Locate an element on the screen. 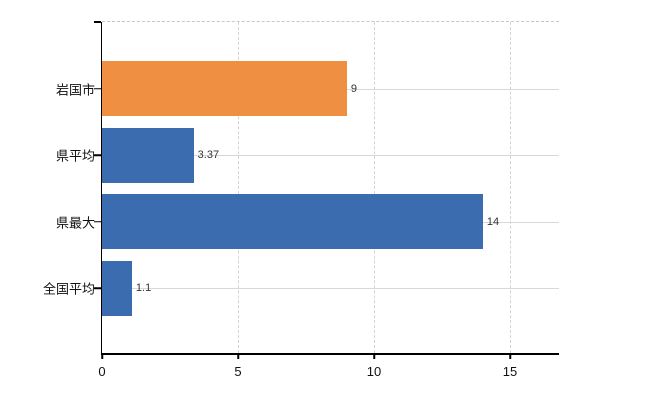 The height and width of the screenshot is (400, 650). category-label: 岩国市 is located at coordinates (75, 89).